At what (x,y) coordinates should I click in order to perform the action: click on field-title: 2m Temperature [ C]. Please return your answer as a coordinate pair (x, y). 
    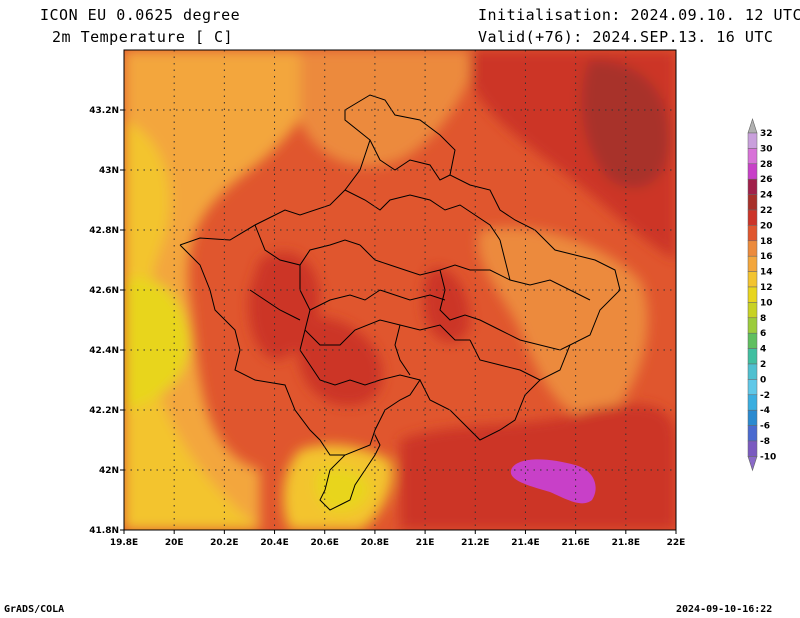
    Looking at the image, I should click on (143, 37).